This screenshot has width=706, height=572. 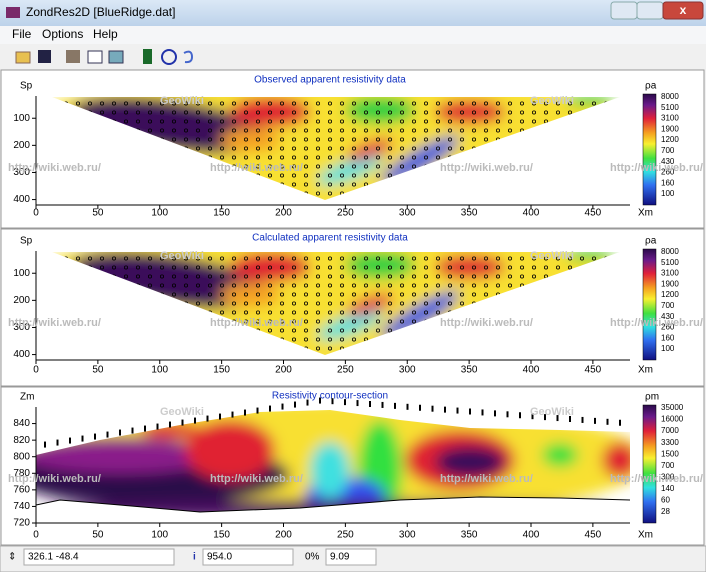 I want to click on cursor-value: 954.0, so click(x=219, y=557).